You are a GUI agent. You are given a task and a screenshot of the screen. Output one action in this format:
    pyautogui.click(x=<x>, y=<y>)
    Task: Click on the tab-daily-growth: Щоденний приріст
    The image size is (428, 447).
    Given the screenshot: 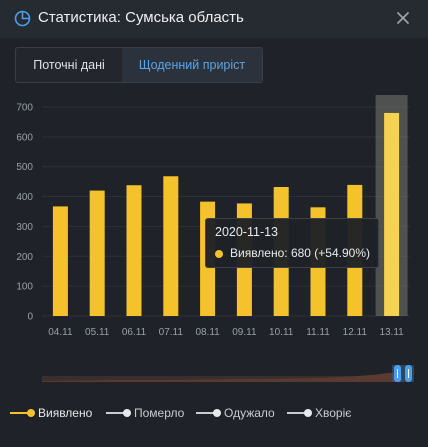 What is the action you would take?
    pyautogui.click(x=192, y=65)
    